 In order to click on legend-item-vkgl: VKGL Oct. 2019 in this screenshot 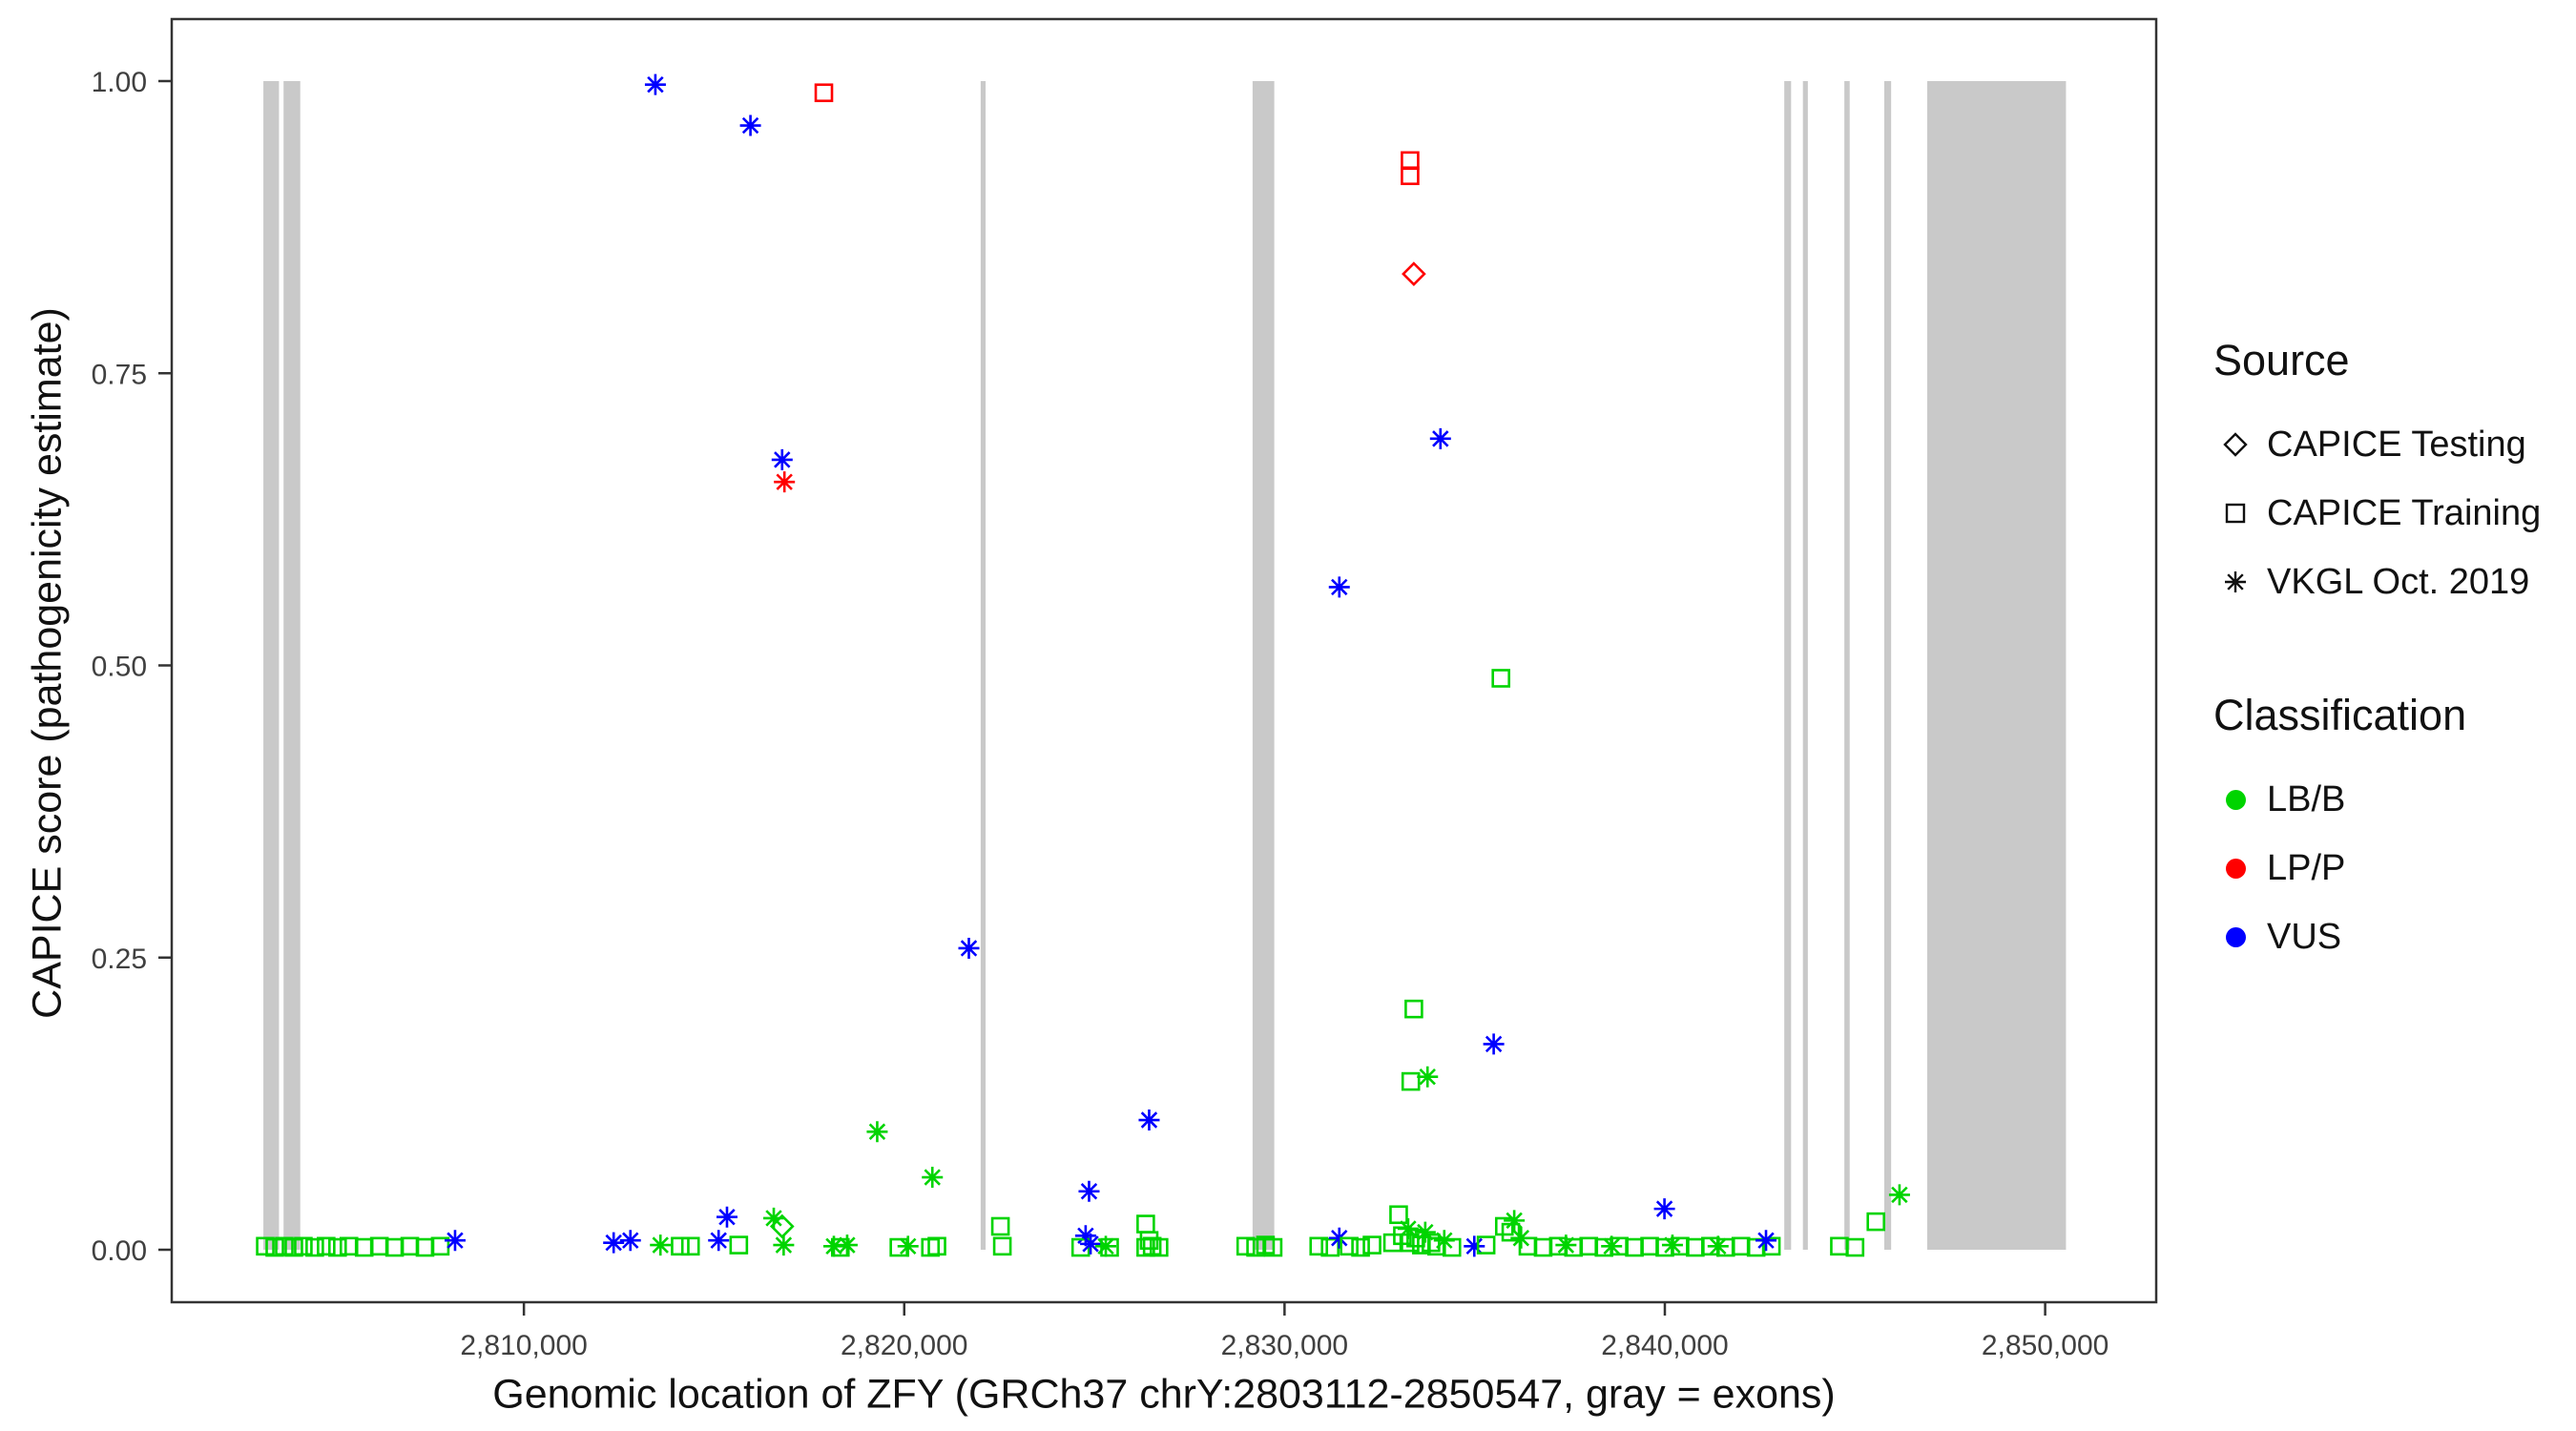, I will do `click(2377, 582)`.